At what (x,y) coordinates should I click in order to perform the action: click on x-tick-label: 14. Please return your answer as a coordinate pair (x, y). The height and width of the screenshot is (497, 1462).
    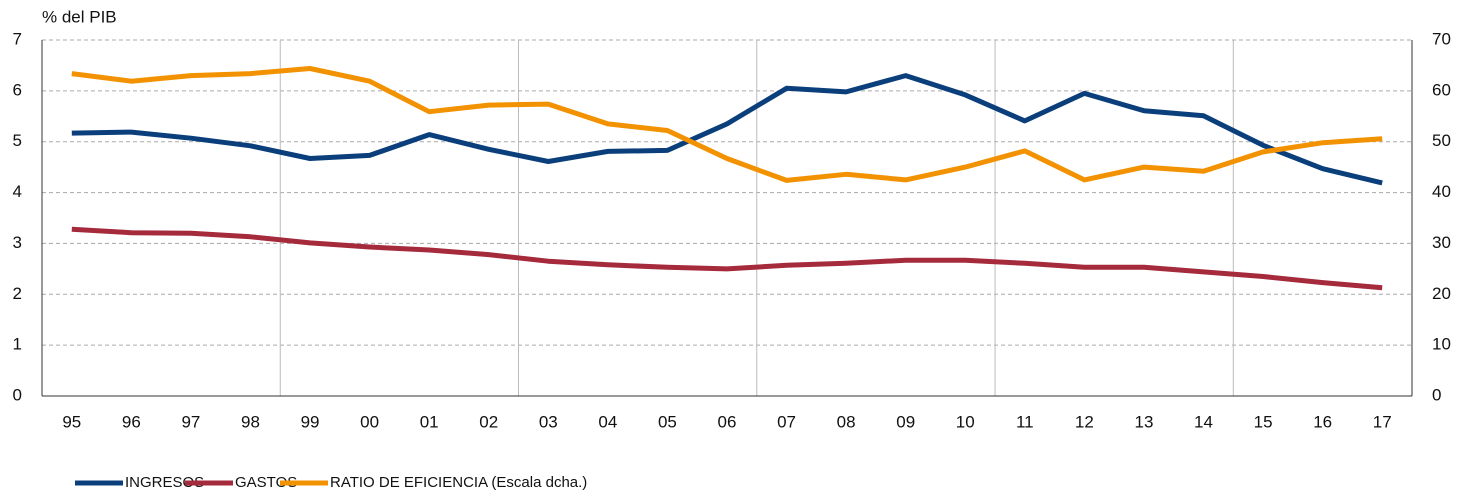
    Looking at the image, I should click on (1203, 421).